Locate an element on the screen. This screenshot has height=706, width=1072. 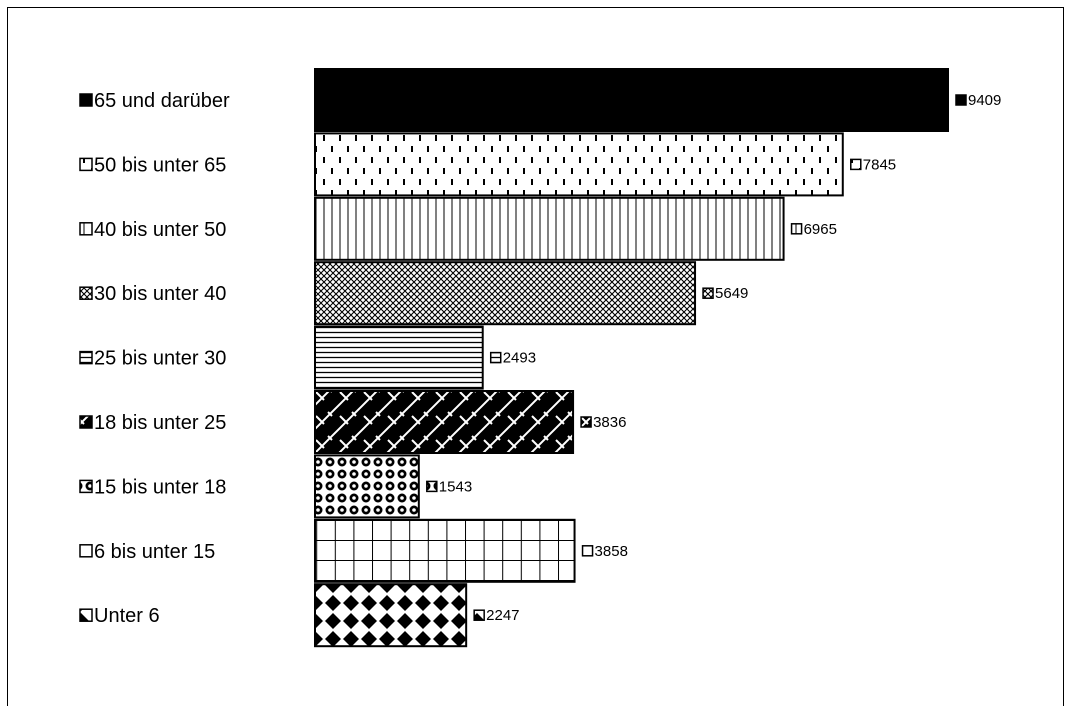
data-label: 2247 is located at coordinates (502, 615).